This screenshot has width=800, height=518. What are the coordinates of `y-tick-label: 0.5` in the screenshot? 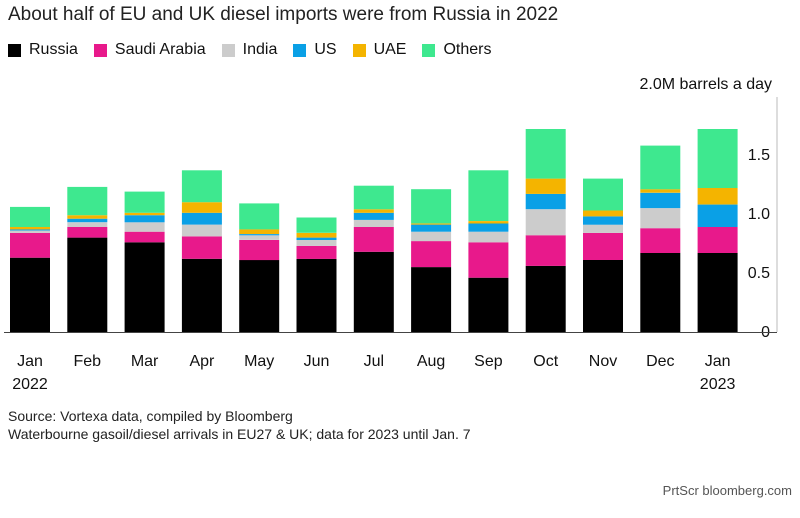 It's located at (759, 273).